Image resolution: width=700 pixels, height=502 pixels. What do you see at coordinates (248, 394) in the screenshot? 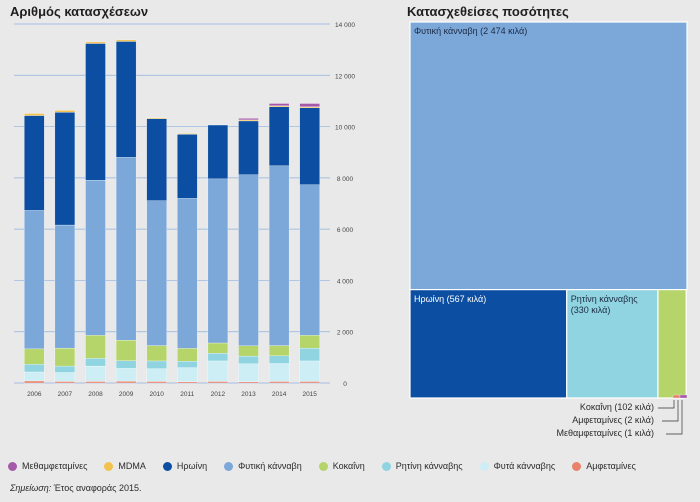
I see `x-tick-label: 2013` at bounding box center [248, 394].